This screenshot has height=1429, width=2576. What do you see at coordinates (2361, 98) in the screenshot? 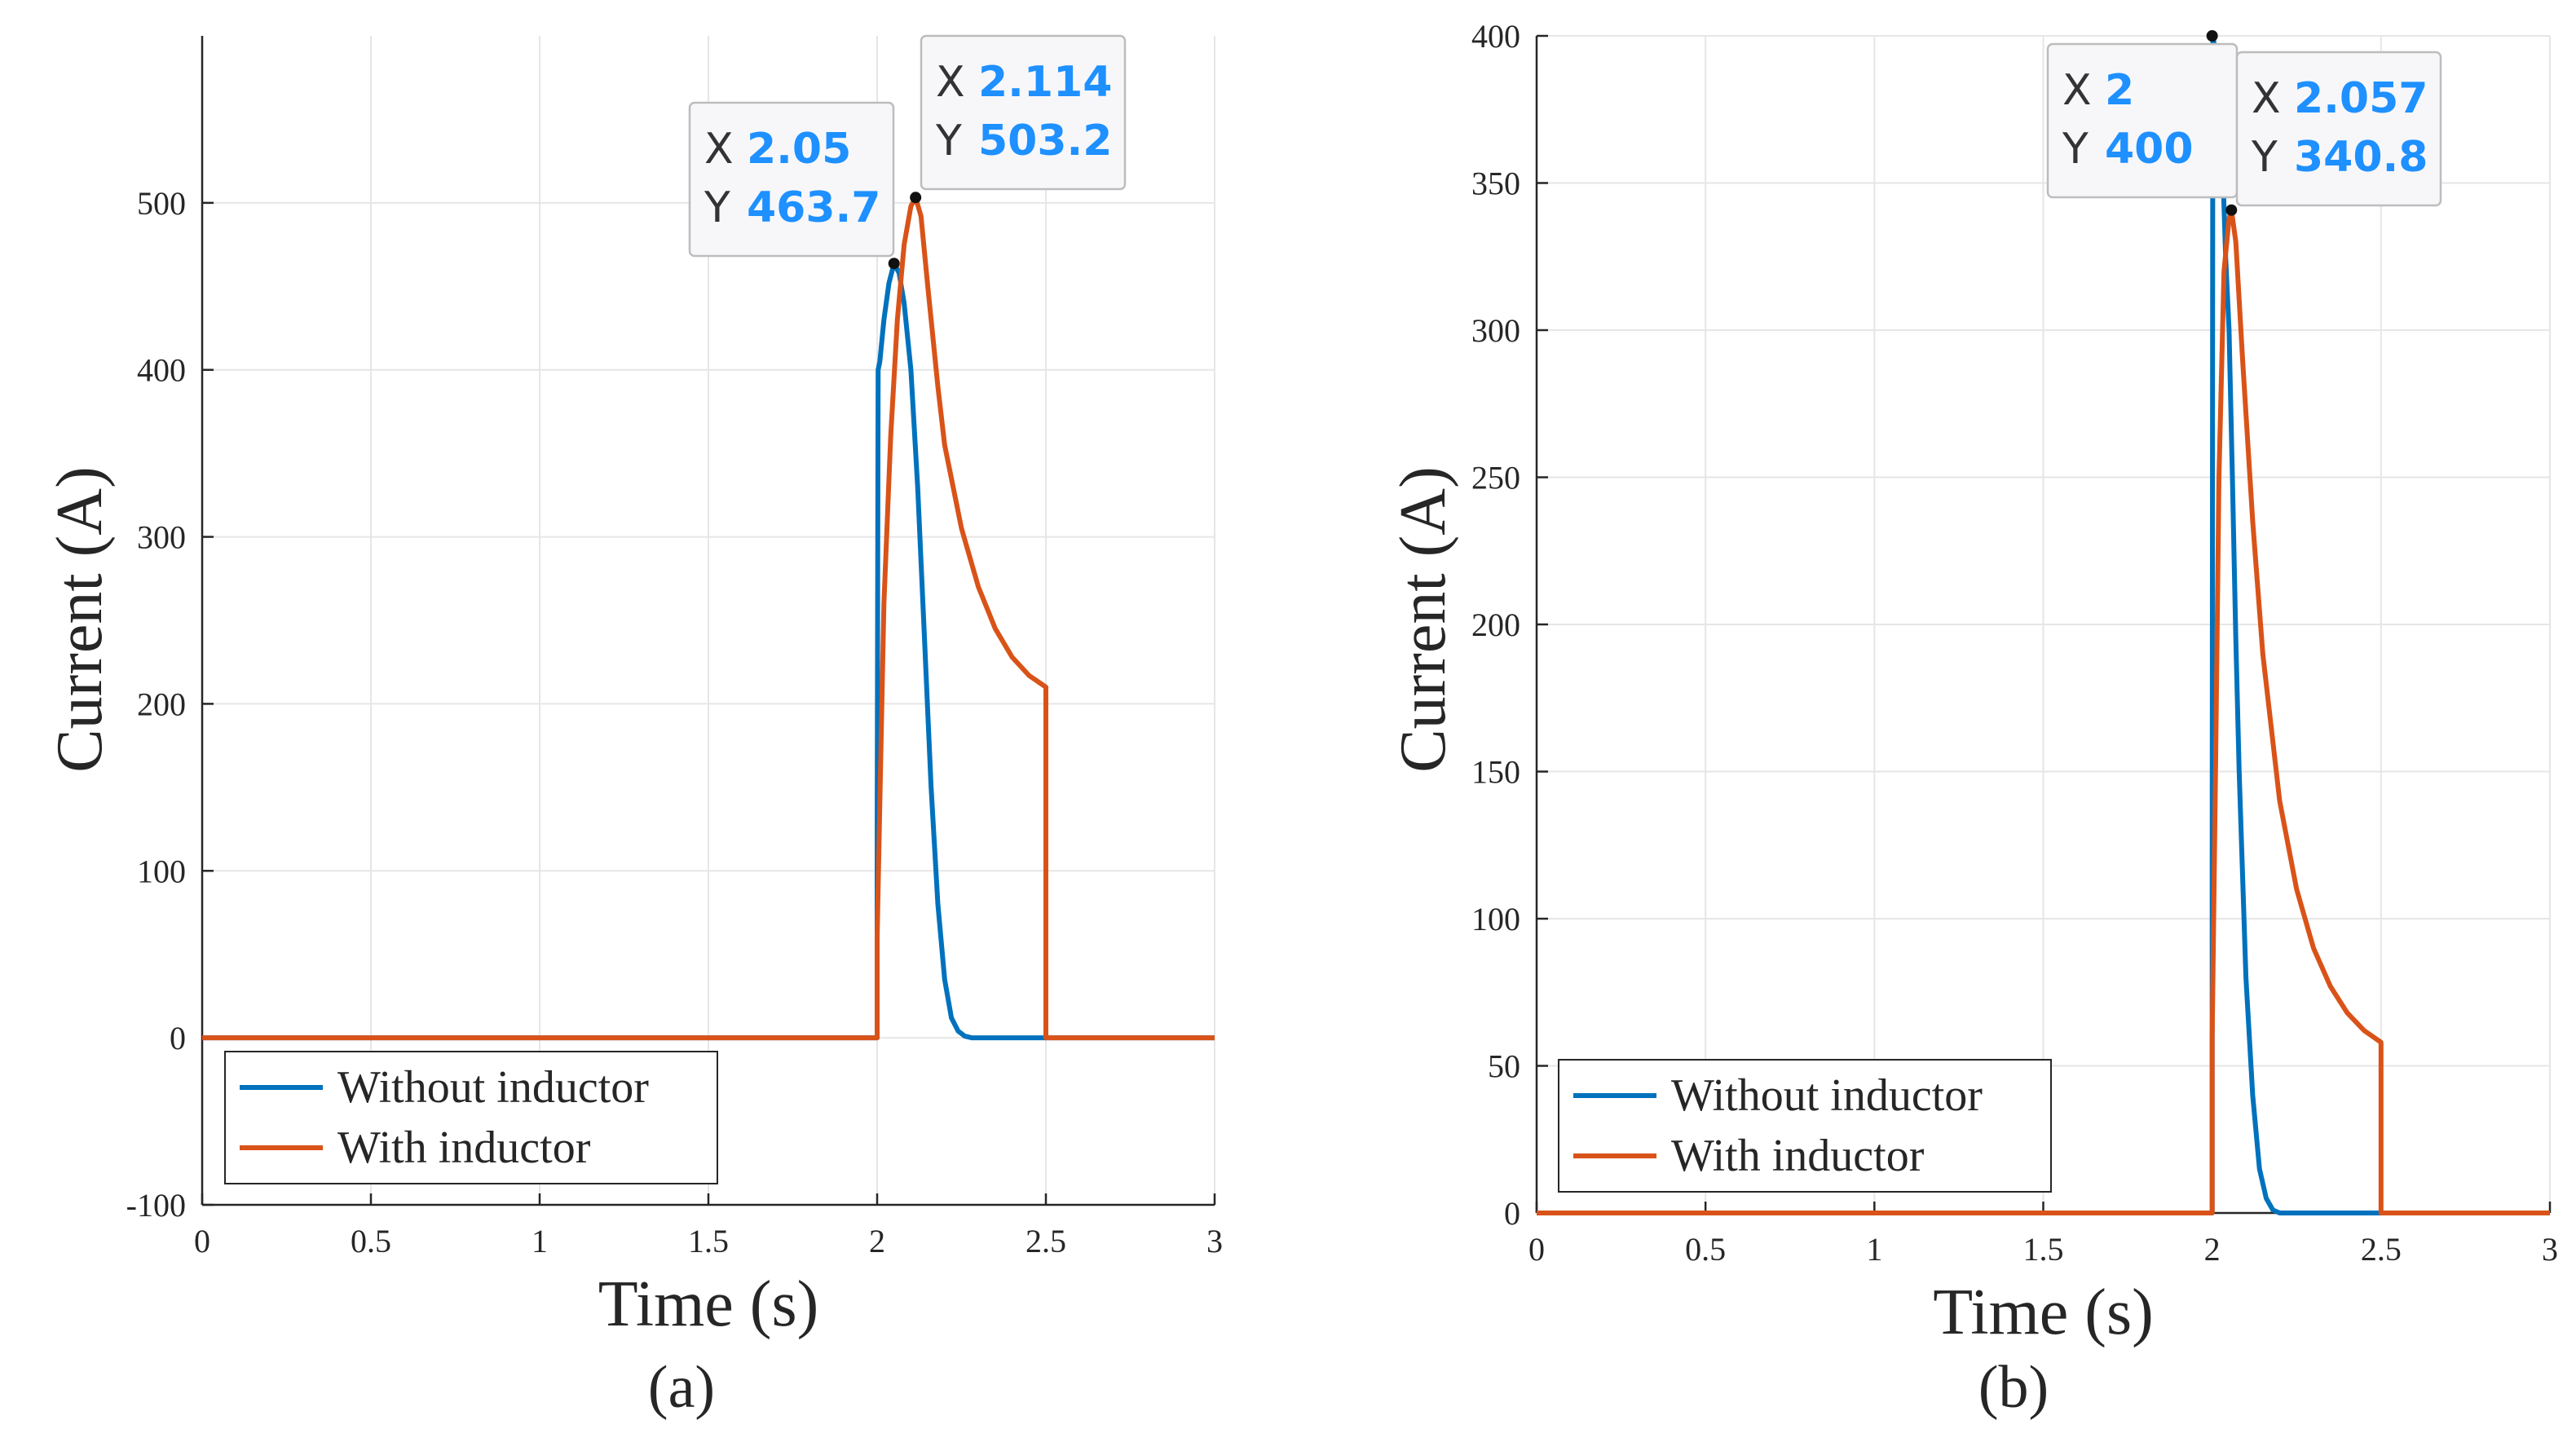
I see `datatip-x-value: 2.057` at bounding box center [2361, 98].